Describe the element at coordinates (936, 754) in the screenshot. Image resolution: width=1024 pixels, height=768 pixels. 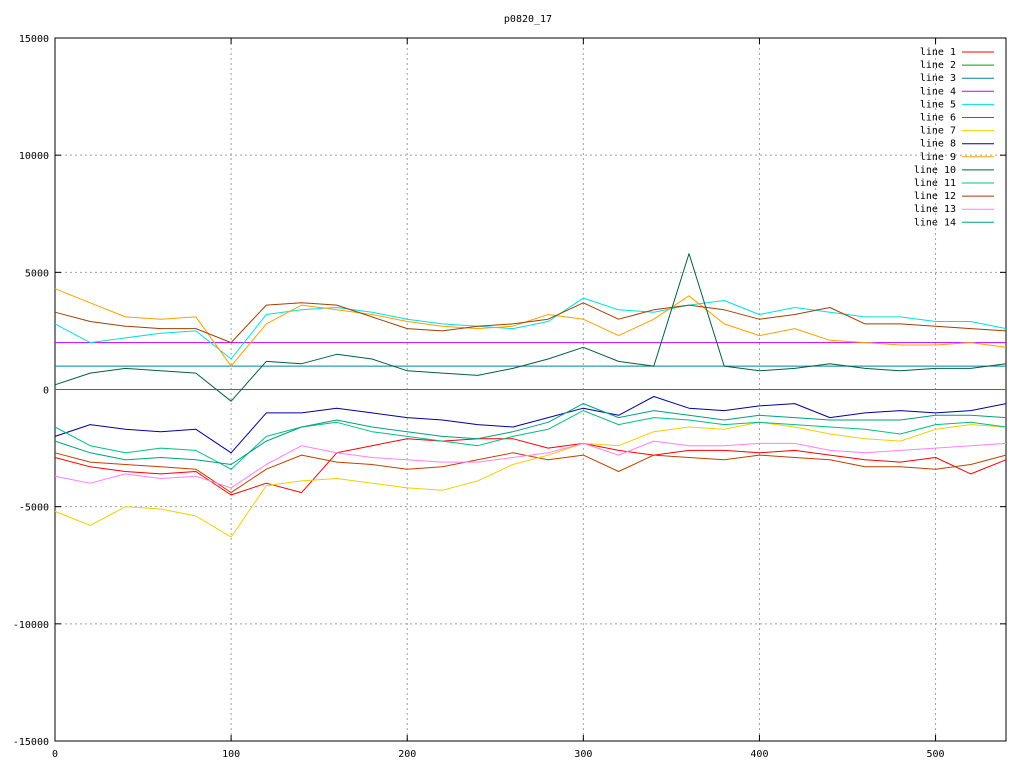
I see `x-tick-label: 500` at that location.